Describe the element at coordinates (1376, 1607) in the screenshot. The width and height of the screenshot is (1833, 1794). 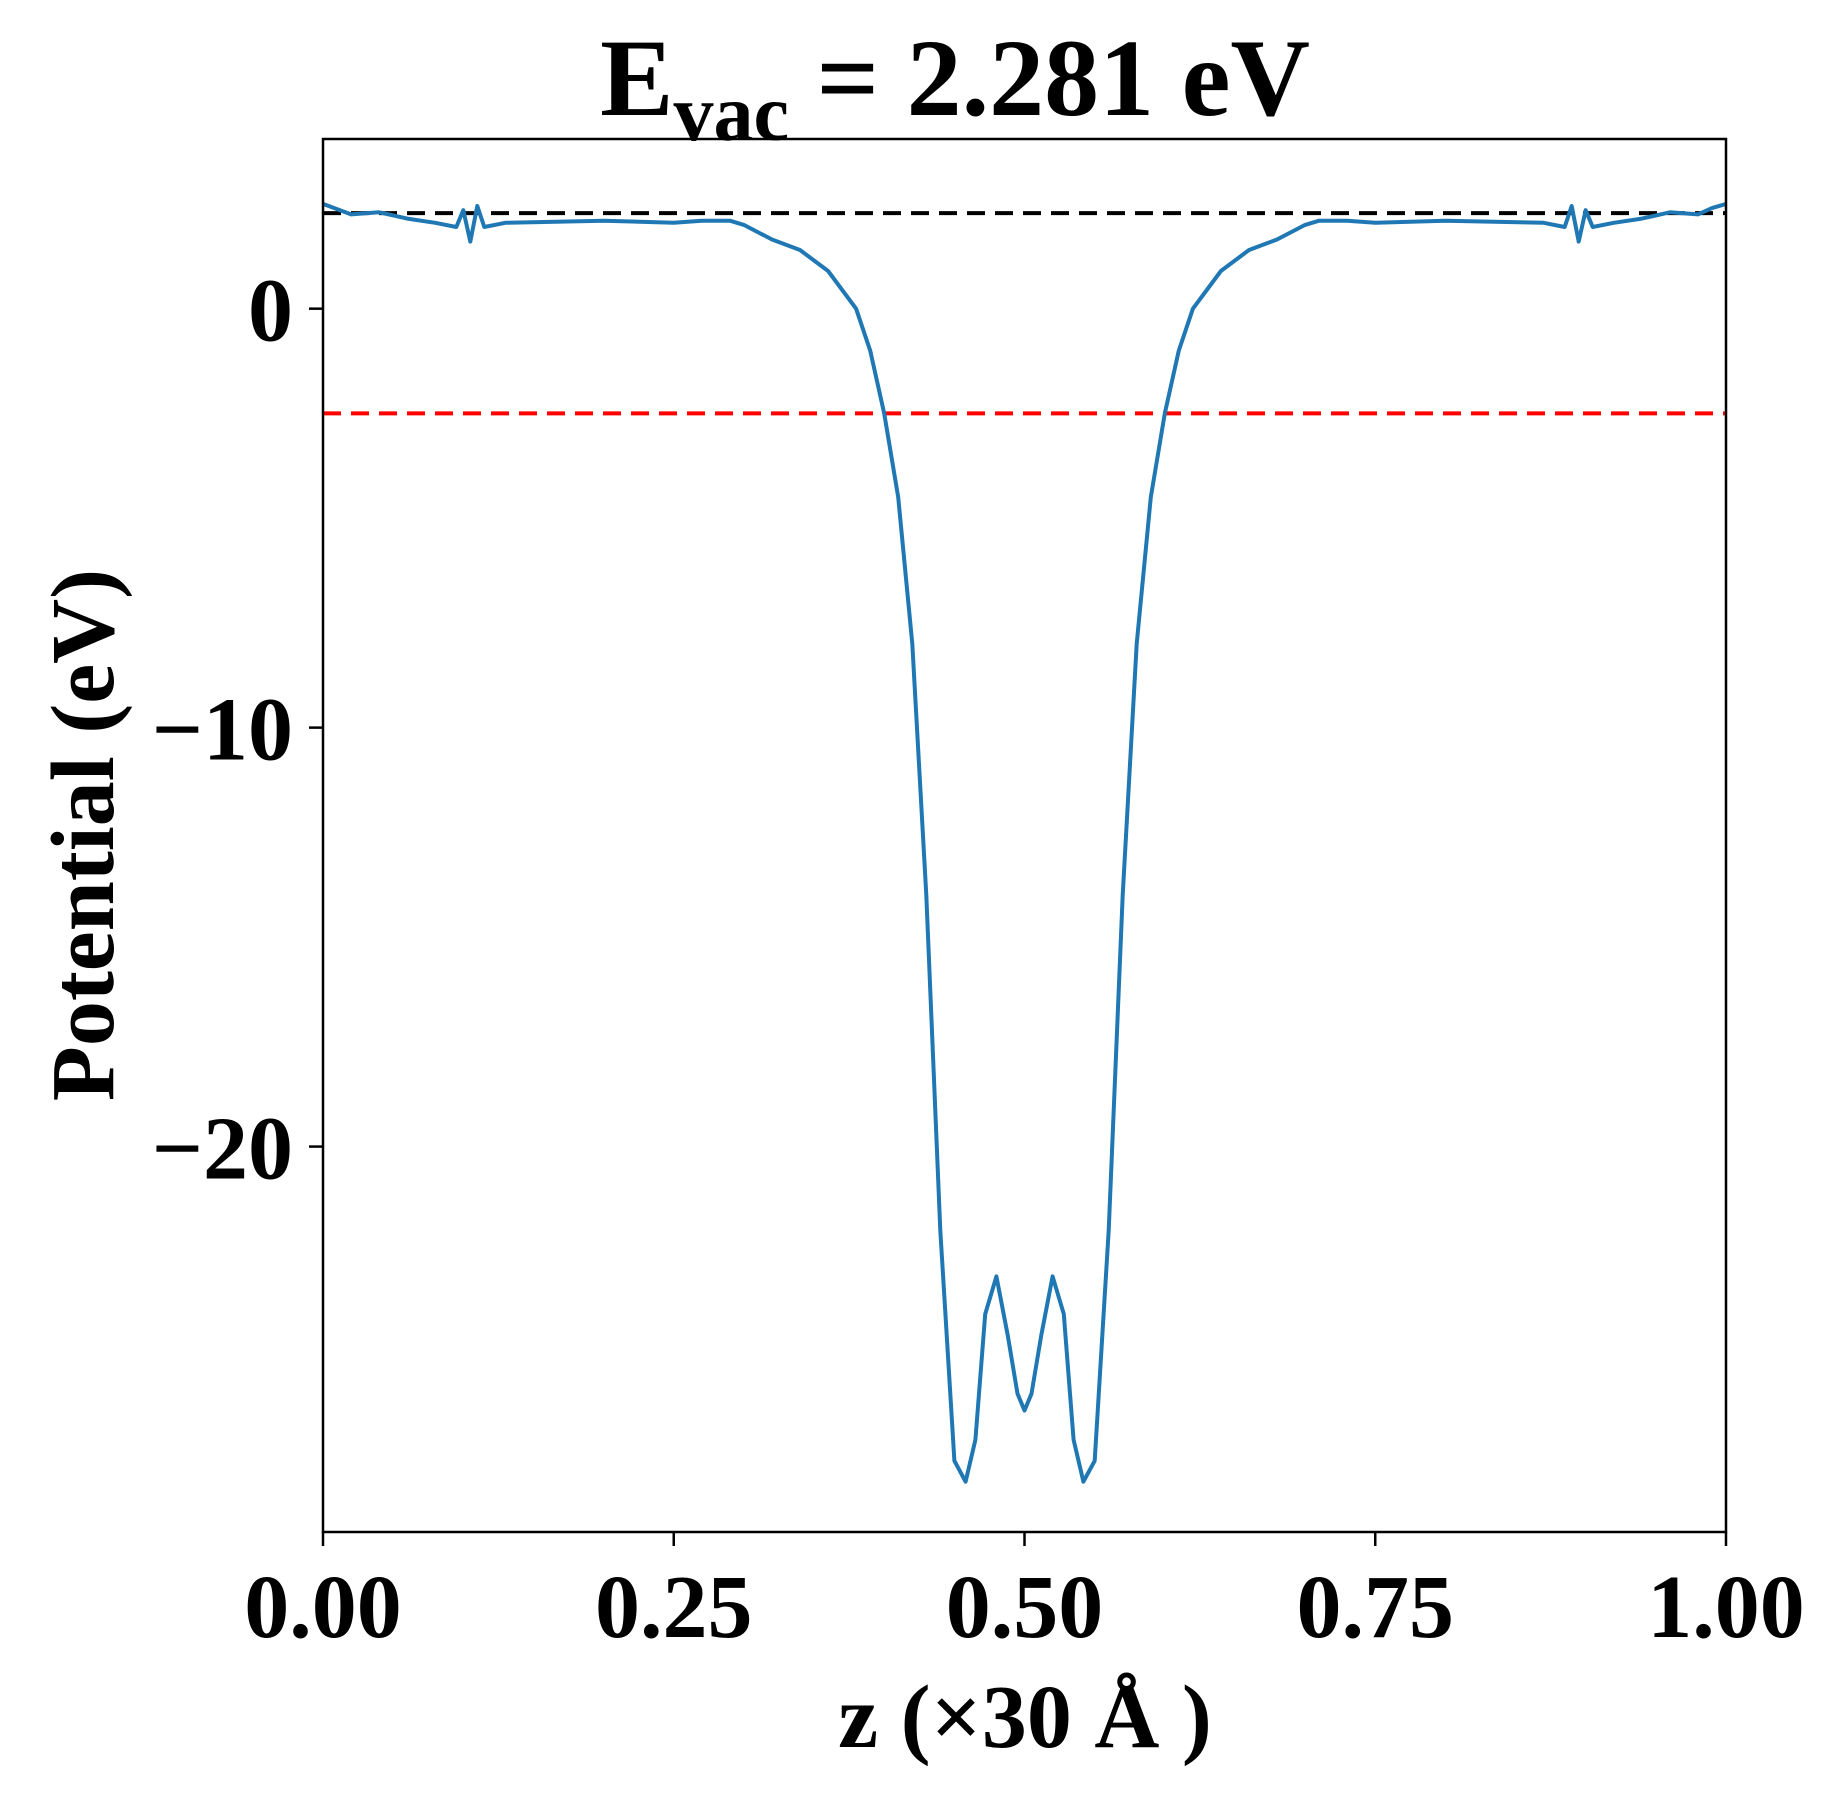
I see `x-tick-label: 0.75` at that location.